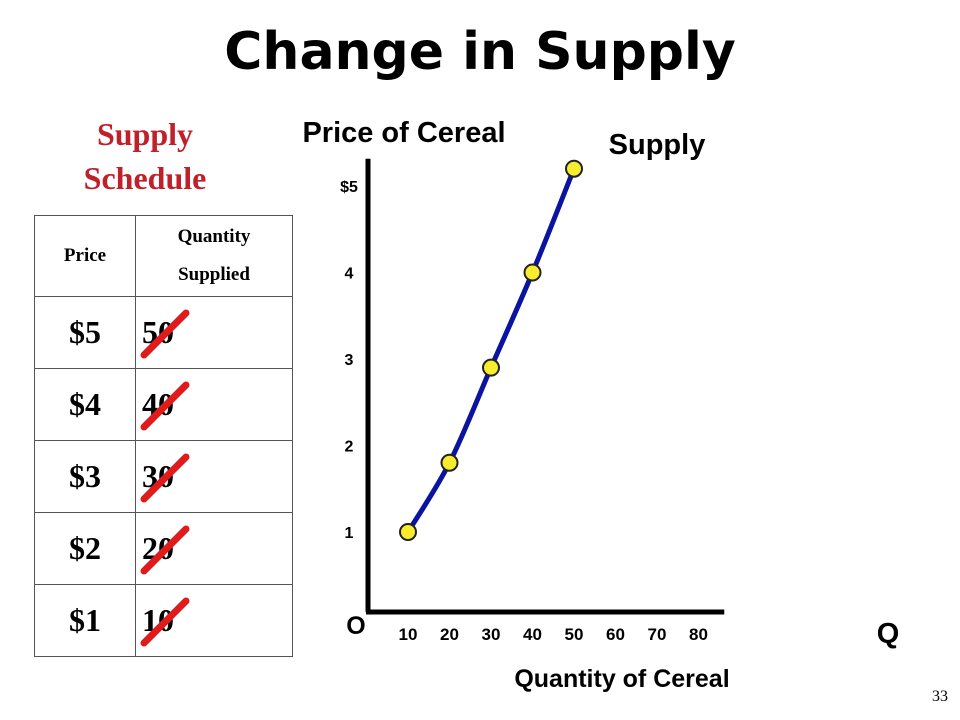  Describe the element at coordinates (355, 626) in the screenshot. I see `origin-label: O` at that location.